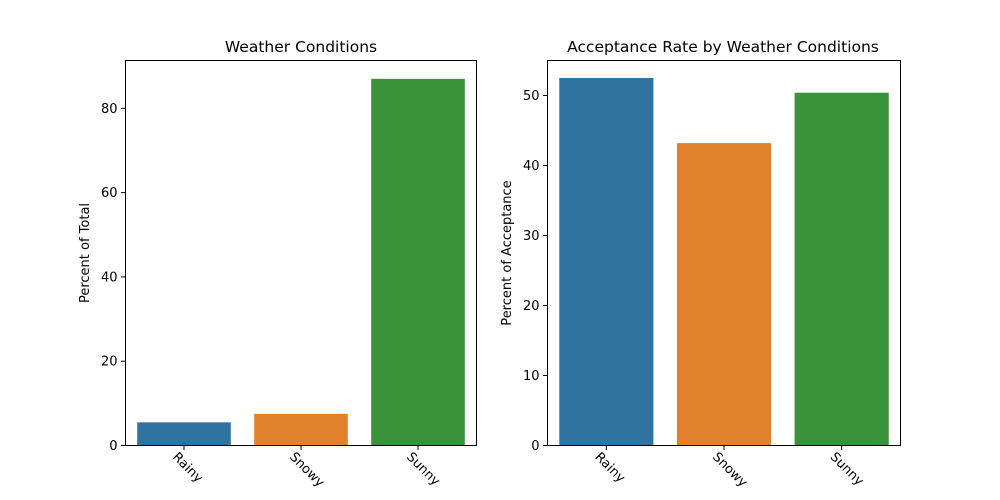 This screenshot has width=1000, height=500. What do you see at coordinates (531, 376) in the screenshot?
I see `y-tick-label: 10` at bounding box center [531, 376].